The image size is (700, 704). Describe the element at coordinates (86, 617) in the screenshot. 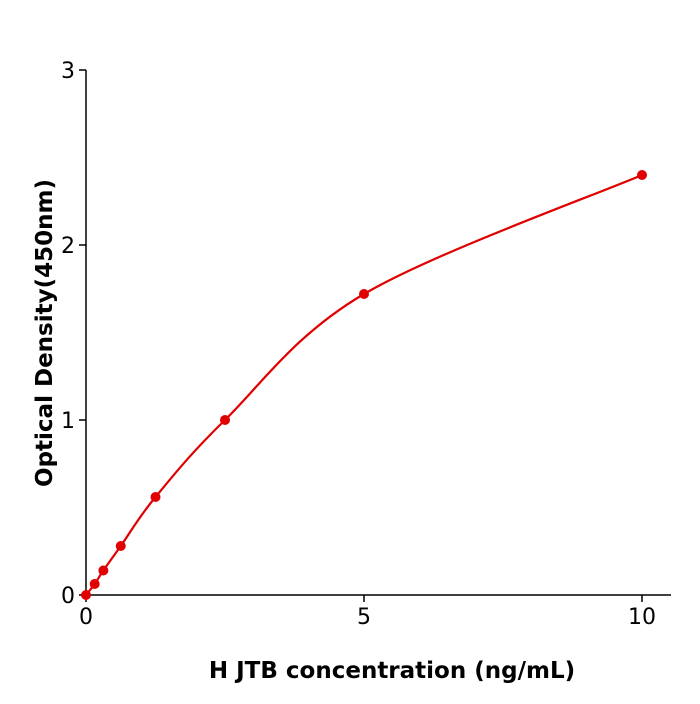

I see `x-tick-label: 0` at that location.